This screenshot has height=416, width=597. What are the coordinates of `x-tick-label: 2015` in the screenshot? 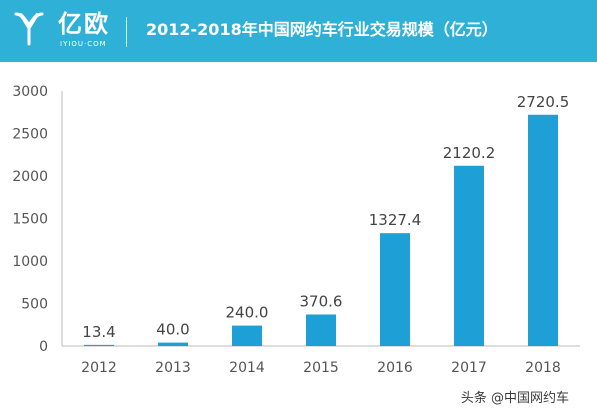 It's located at (321, 368).